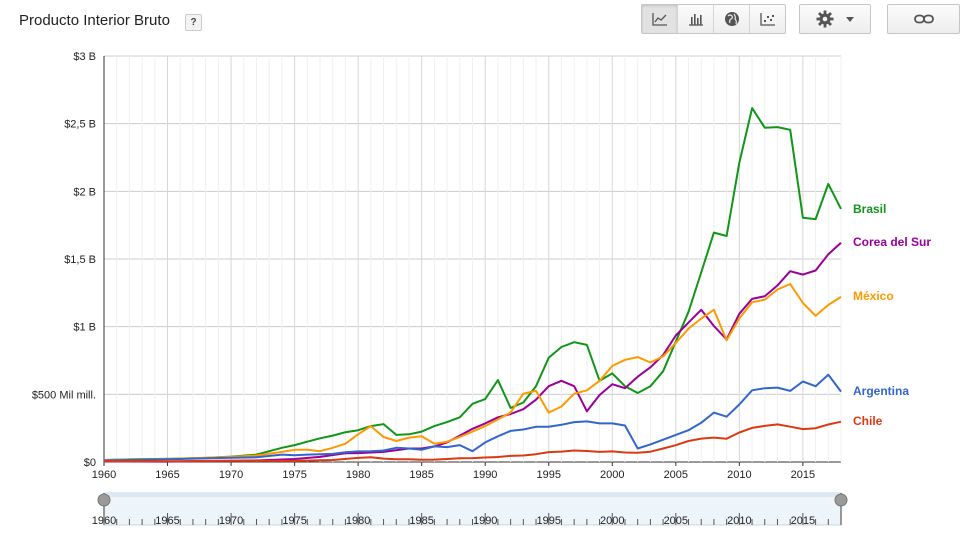 The height and width of the screenshot is (538, 966). What do you see at coordinates (472, 441) in the screenshot?
I see `series-line-chile` at bounding box center [472, 441].